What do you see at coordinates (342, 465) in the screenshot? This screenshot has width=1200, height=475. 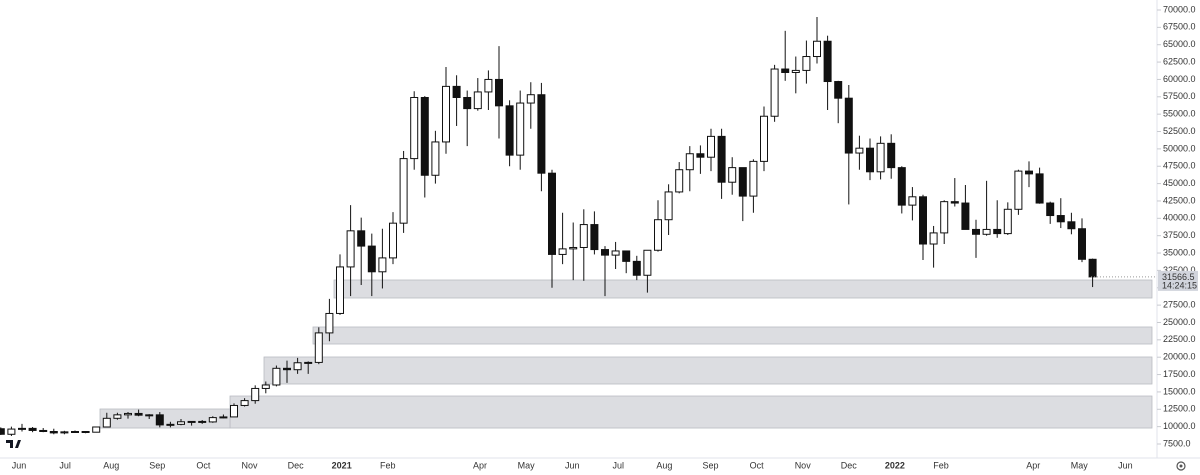 I see `x-tick-label: 2021` at bounding box center [342, 465].